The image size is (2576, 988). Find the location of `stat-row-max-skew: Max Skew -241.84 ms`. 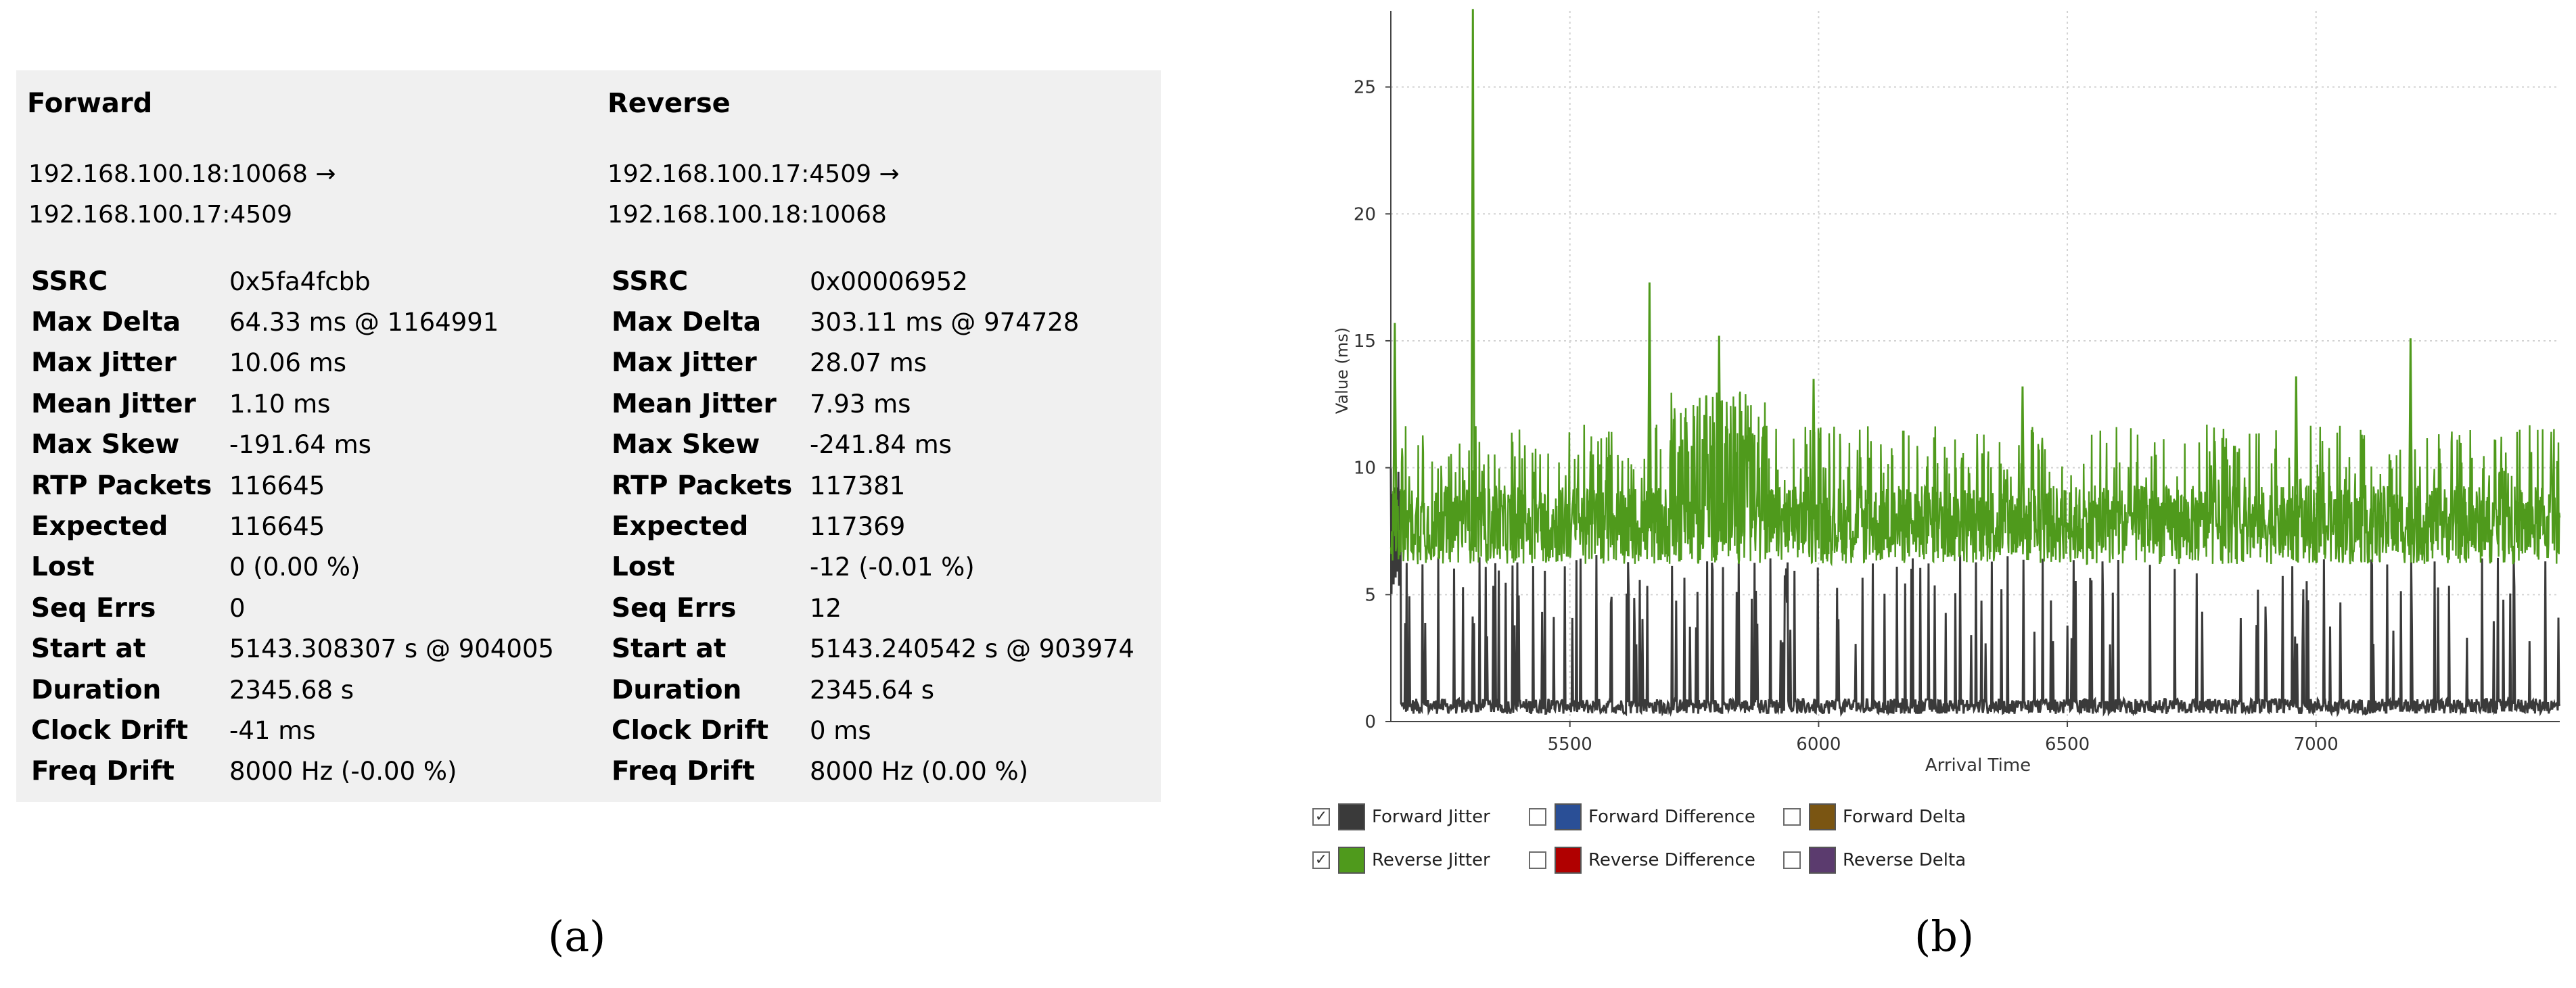

stat-row-max-skew: Max Skew -241.84 ms is located at coordinates (873, 445).